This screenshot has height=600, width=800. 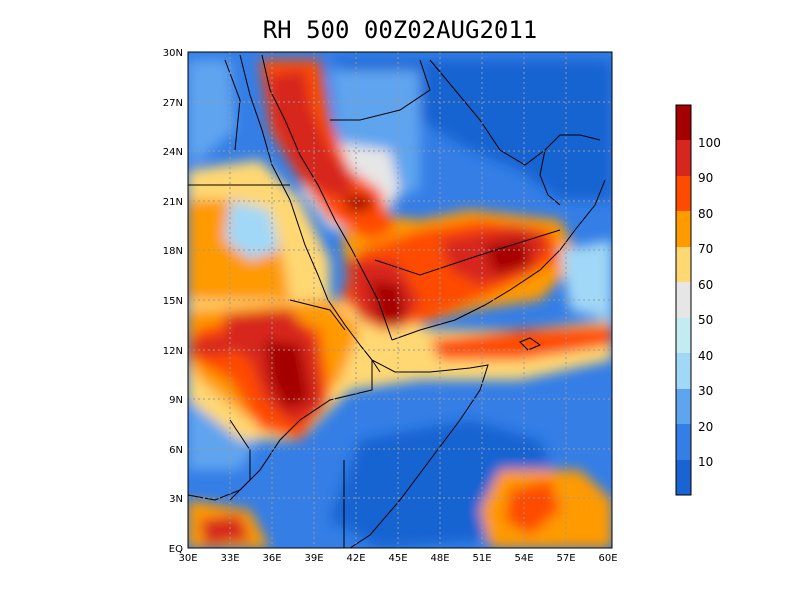 What do you see at coordinates (709, 143) in the screenshot?
I see `colorbar-label: 100` at bounding box center [709, 143].